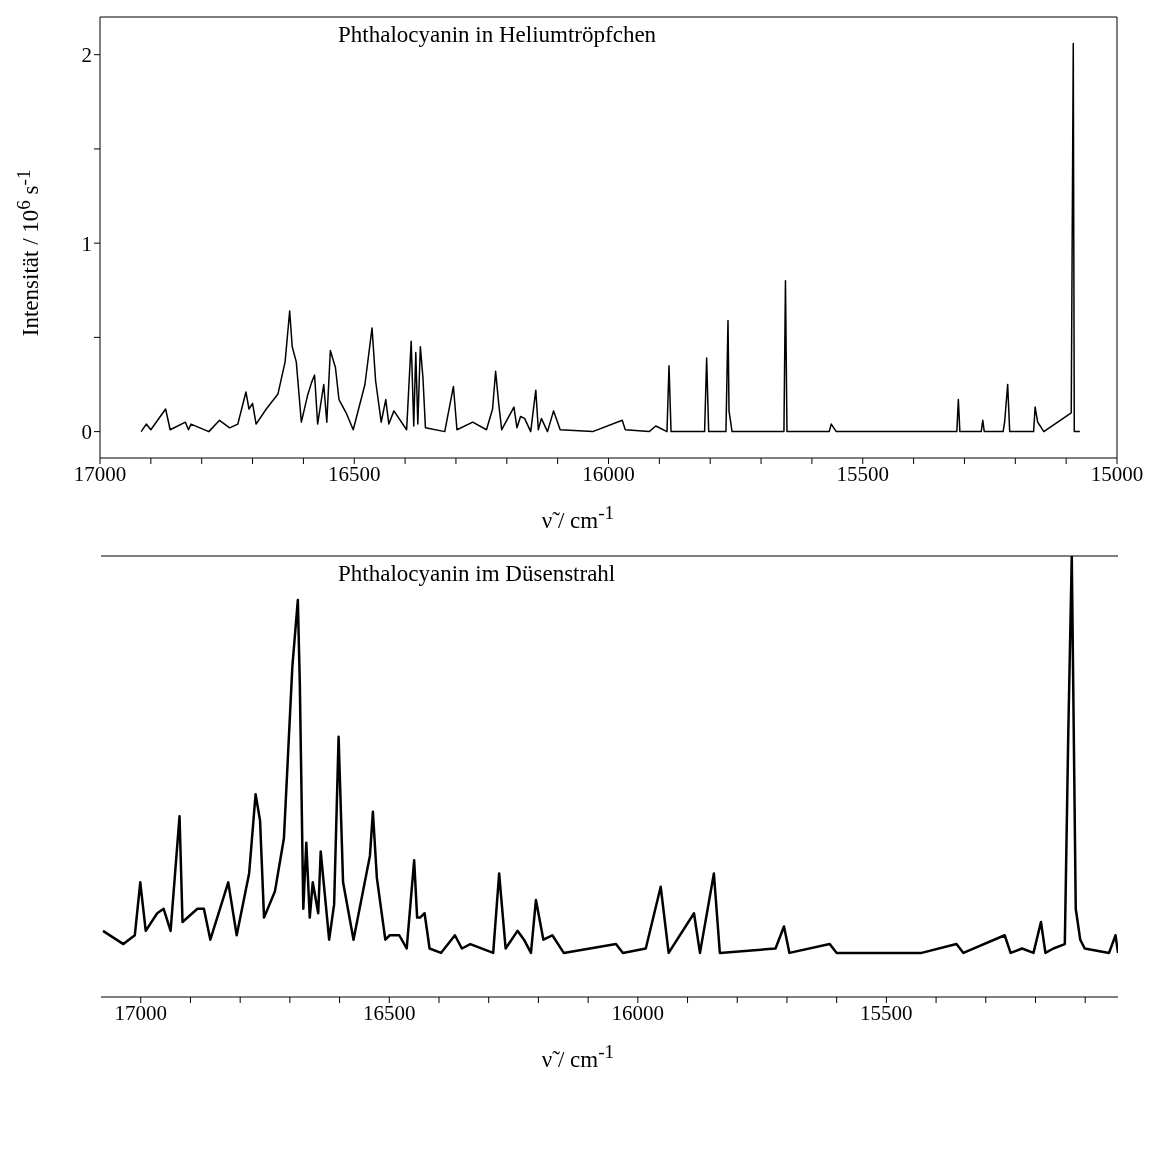  I want to click on y-tick-label: 0, so click(86, 432).